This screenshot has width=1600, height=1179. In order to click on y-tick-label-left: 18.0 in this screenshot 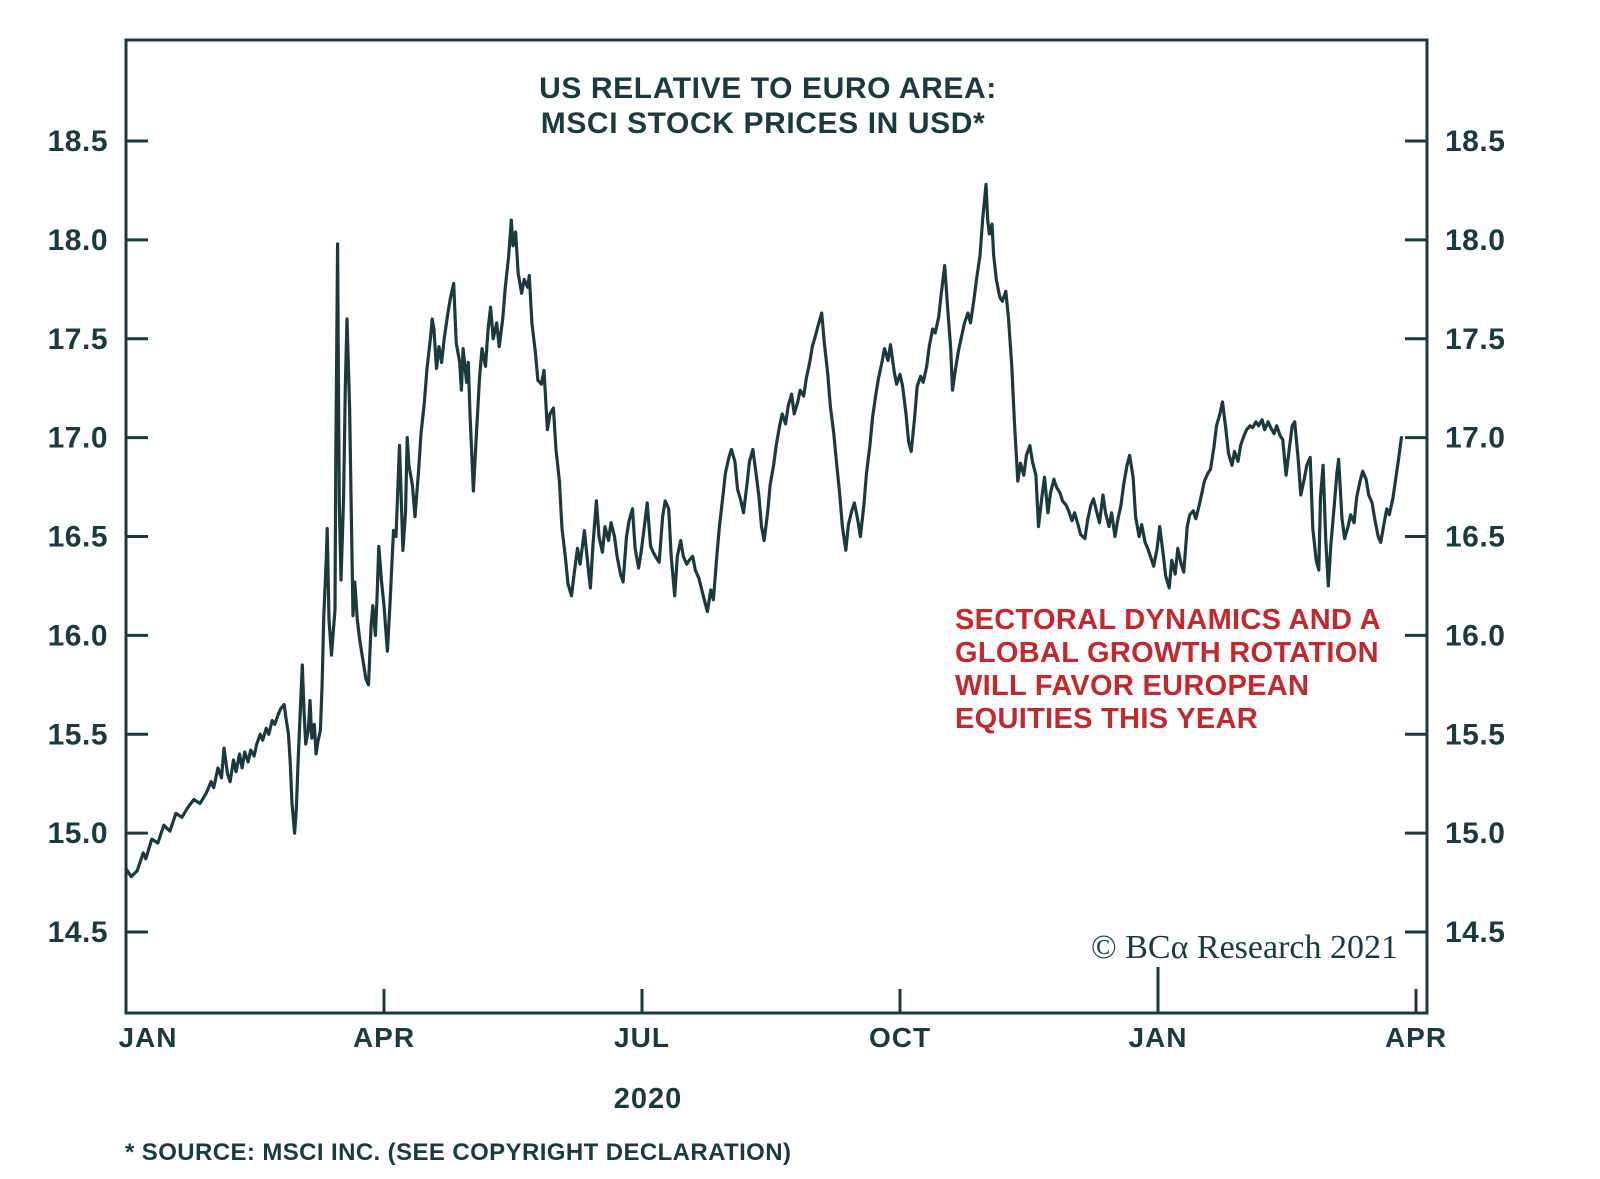, I will do `click(78, 240)`.